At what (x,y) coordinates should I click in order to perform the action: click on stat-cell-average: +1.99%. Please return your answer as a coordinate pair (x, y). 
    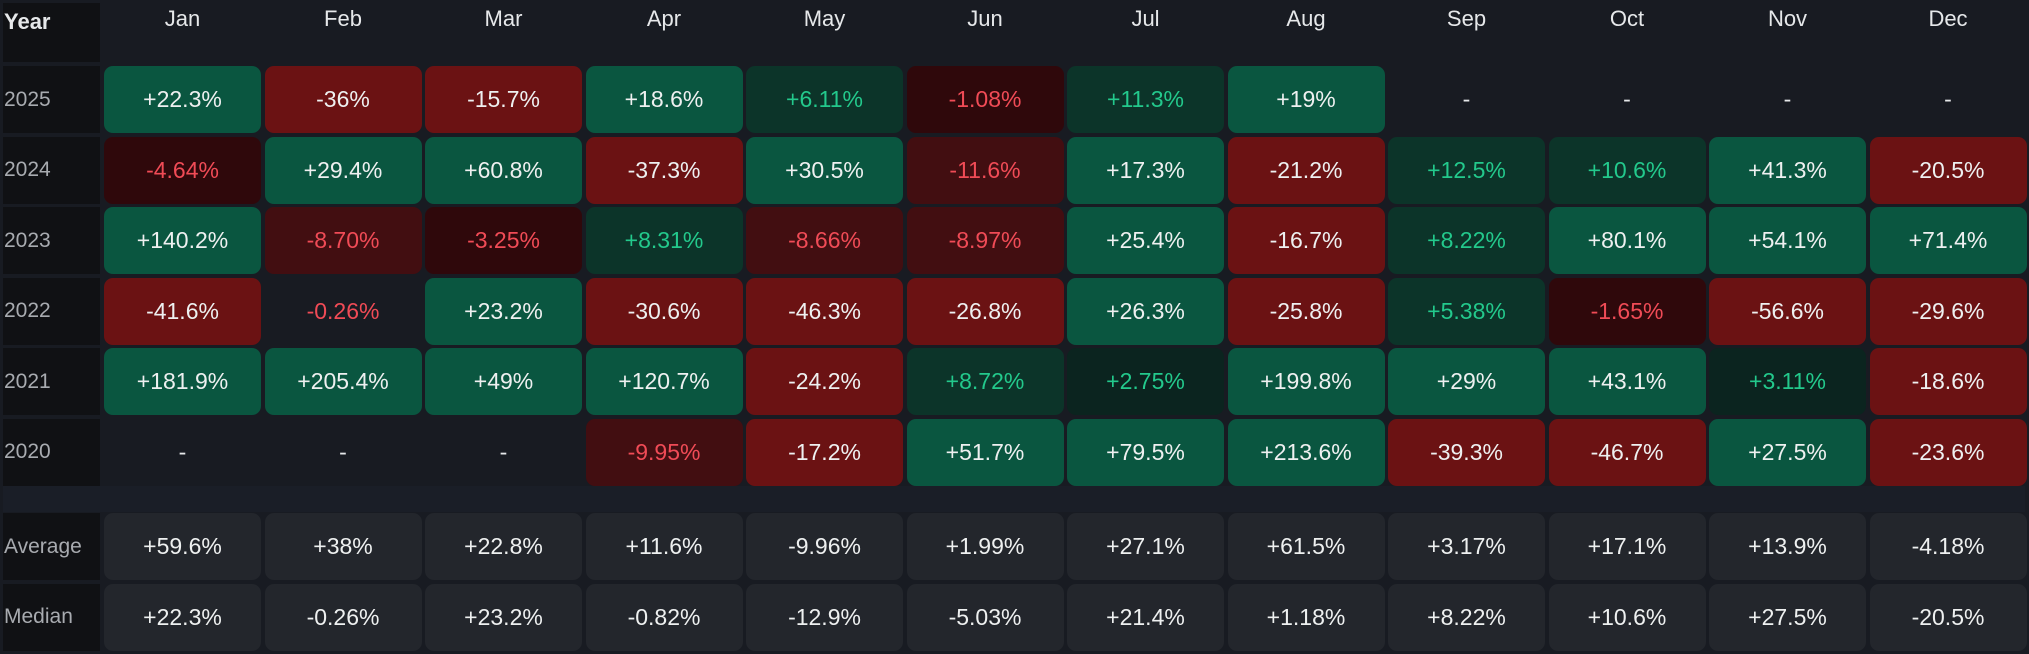
    Looking at the image, I should click on (985, 546).